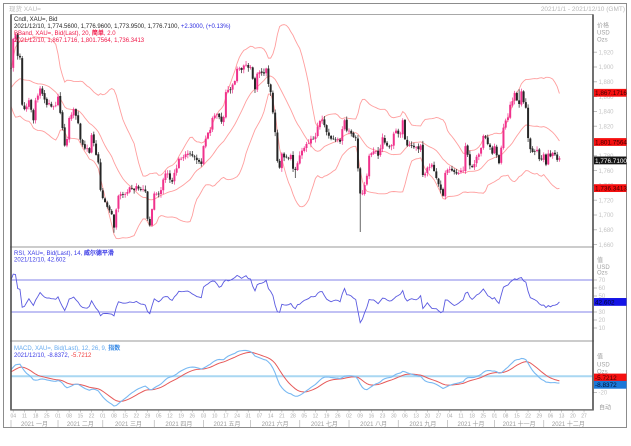 The height and width of the screenshot is (446, 631). I want to click on svg-text: 2021 七月, so click(324, 424).